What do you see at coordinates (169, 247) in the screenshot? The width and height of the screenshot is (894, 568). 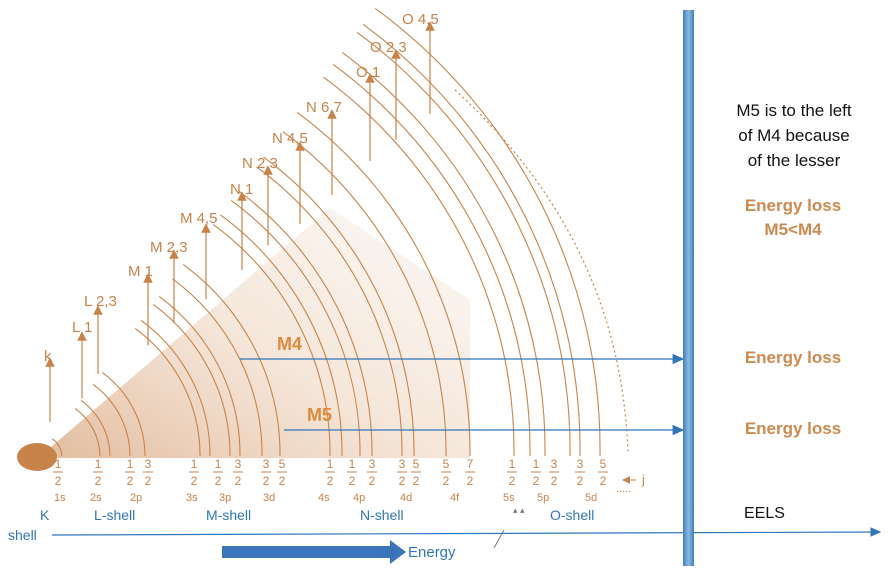 I see `level-m23: M 2,3` at bounding box center [169, 247].